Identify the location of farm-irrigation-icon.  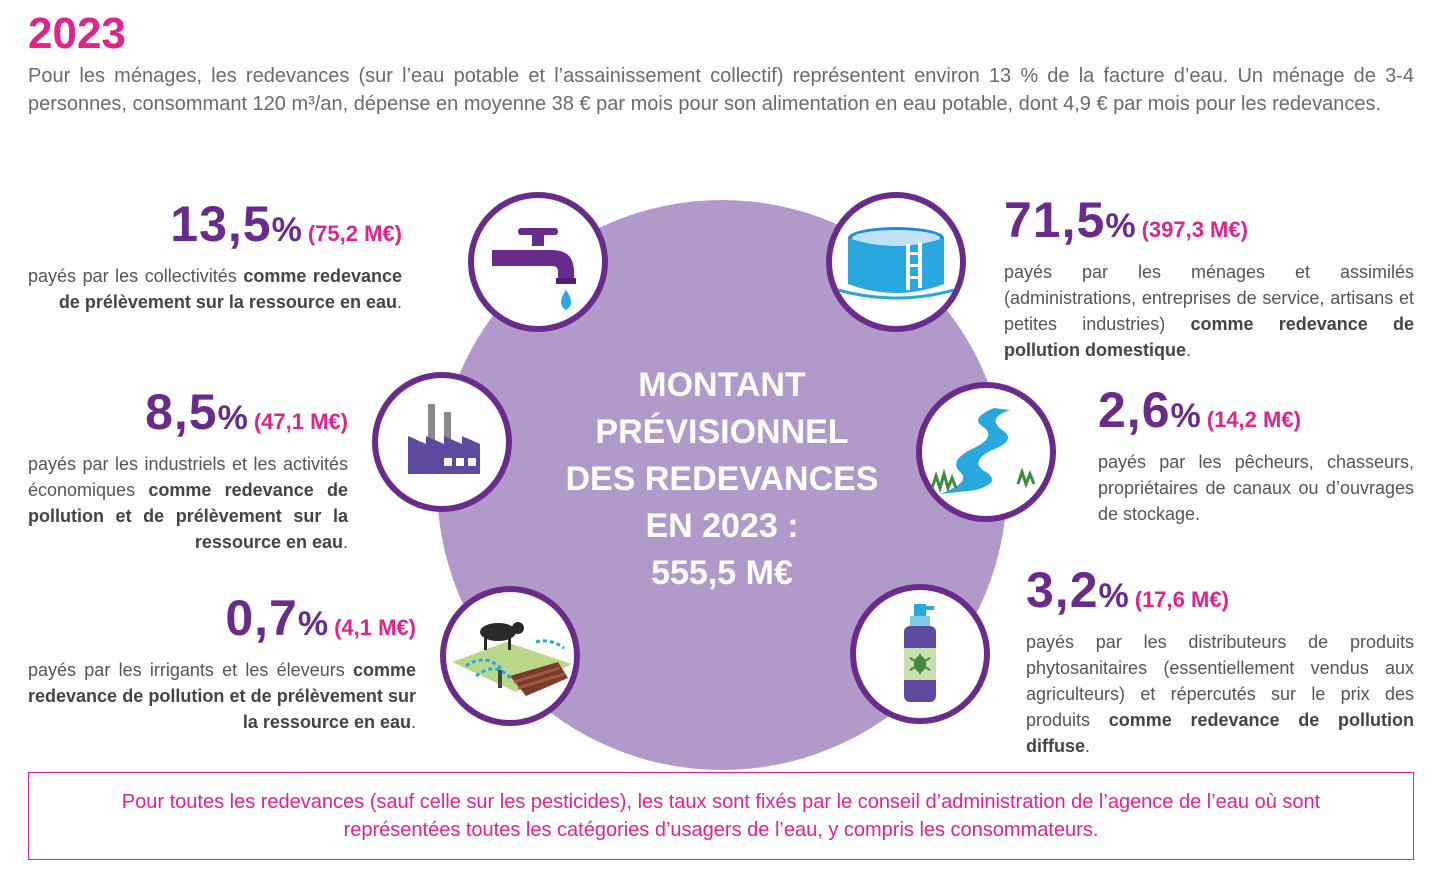
(510, 656).